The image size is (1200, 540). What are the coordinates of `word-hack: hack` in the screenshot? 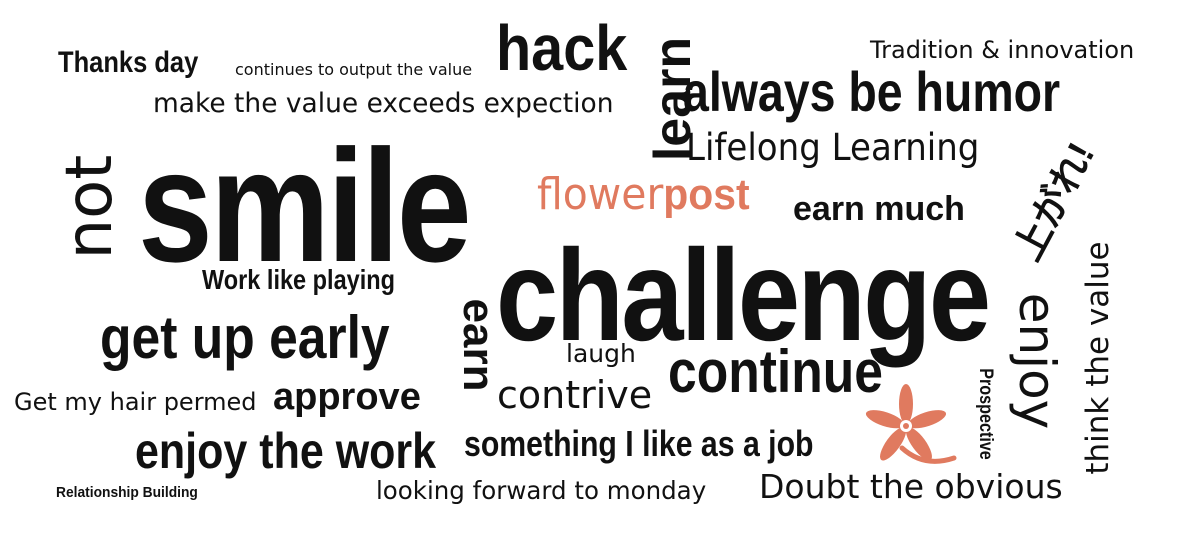 It's located at (562, 48).